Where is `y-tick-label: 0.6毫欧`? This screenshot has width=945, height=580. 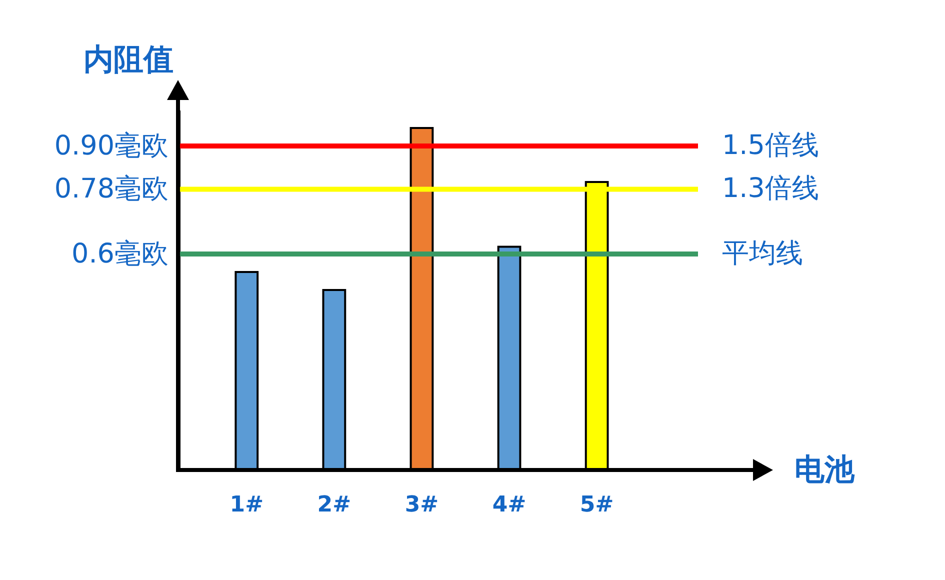
y-tick-label: 0.6毫欧 is located at coordinates (120, 254).